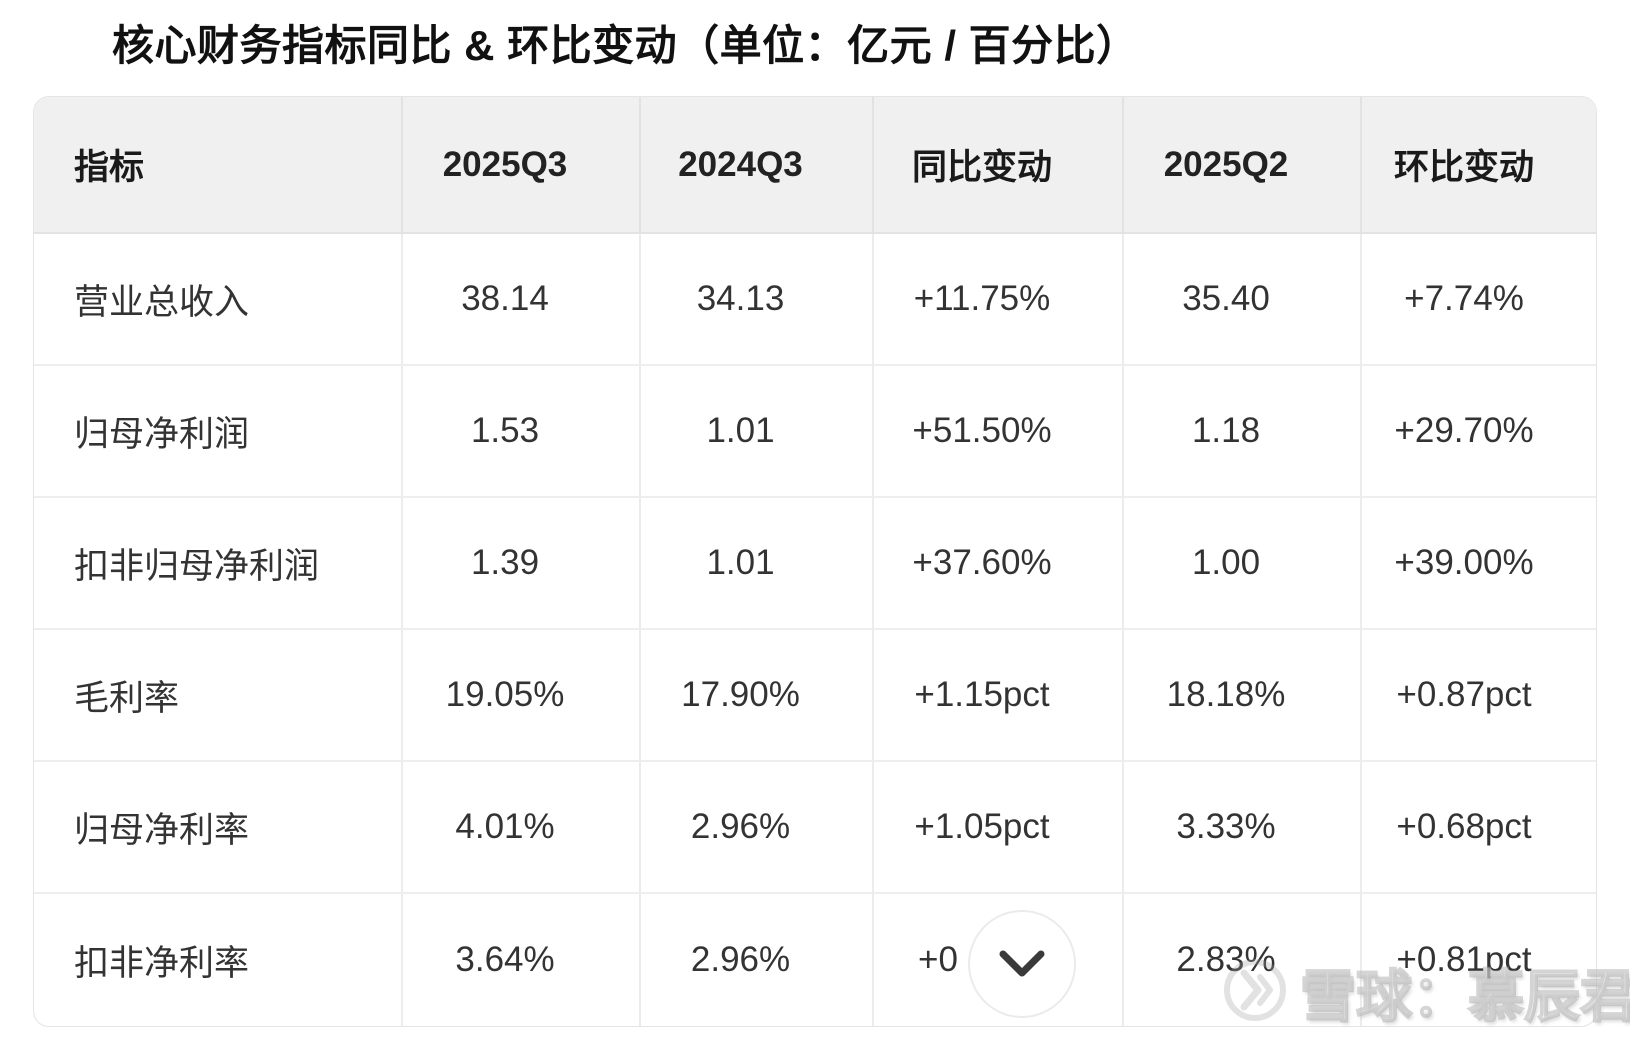  Describe the element at coordinates (1479, 696) in the screenshot. I see `table-cell: +0.87pct` at that location.